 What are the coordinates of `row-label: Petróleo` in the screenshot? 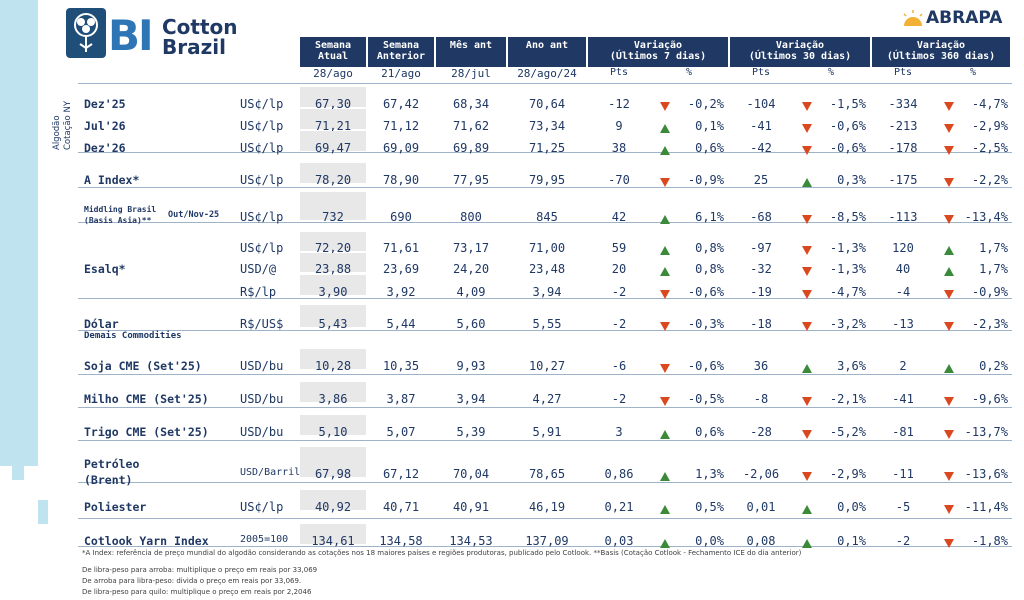 It's located at (112, 464).